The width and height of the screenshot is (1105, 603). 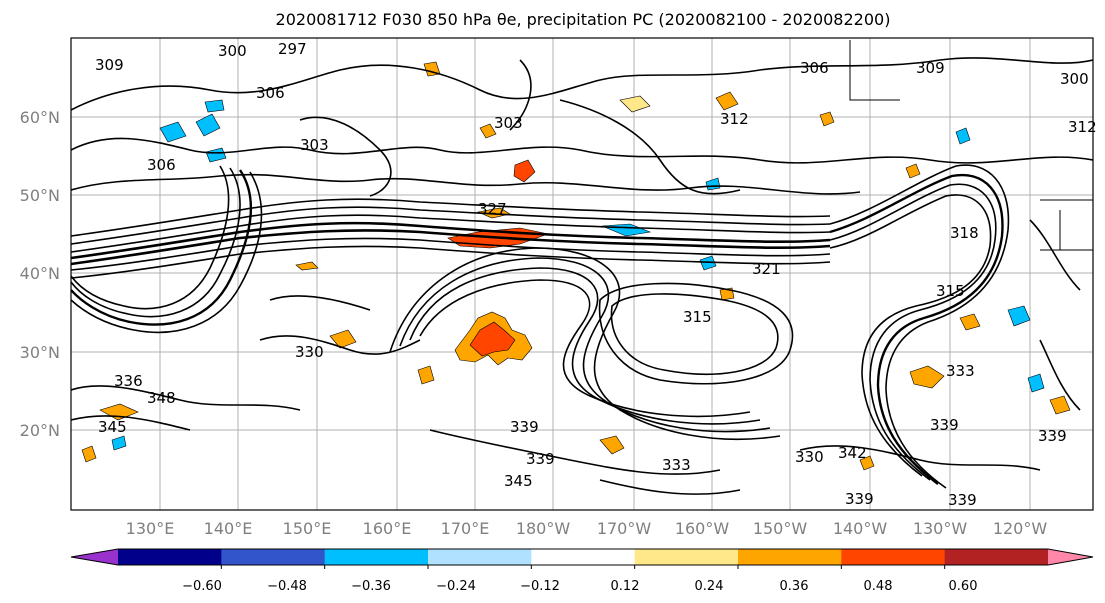 What do you see at coordinates (709, 586) in the screenshot?
I see `colorbar-tick-label: 0.24` at bounding box center [709, 586].